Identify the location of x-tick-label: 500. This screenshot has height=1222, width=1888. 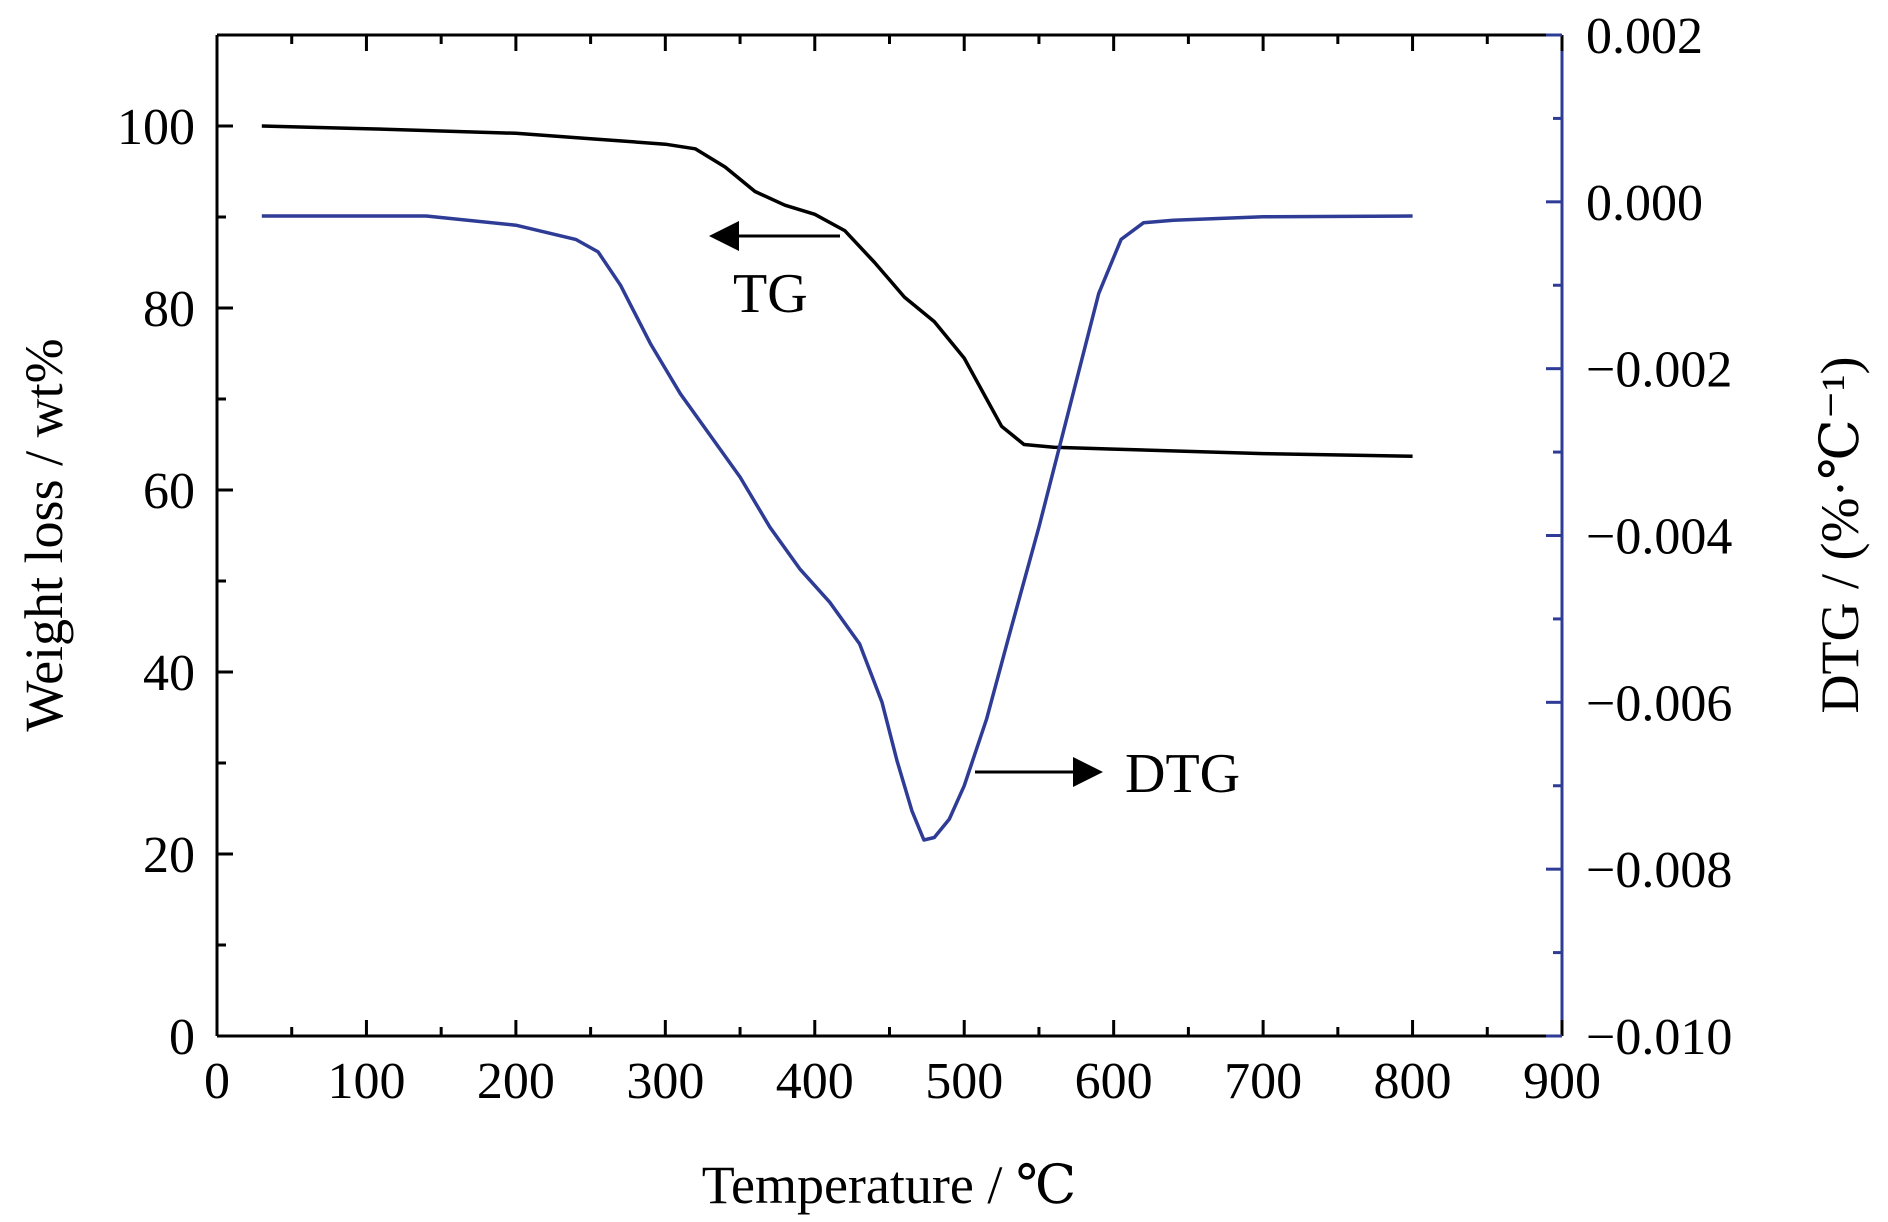
(964, 1081).